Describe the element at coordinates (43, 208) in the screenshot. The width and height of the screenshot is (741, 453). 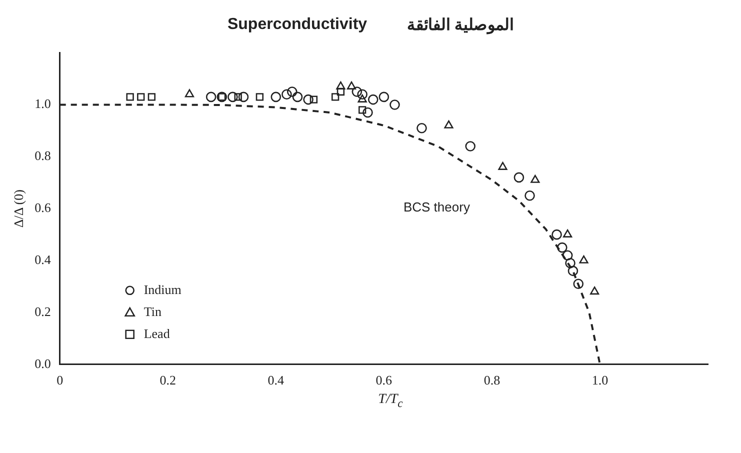
I see `y-tick-label: 0.6` at that location.